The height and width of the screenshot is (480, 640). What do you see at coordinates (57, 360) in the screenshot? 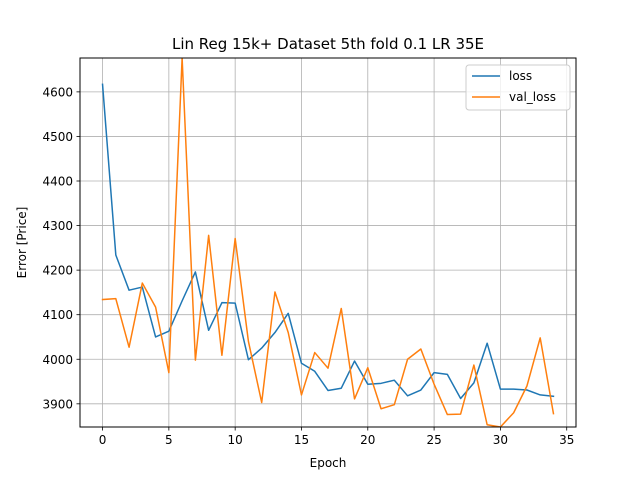
I see `y-tick-label: 4000` at bounding box center [57, 360].